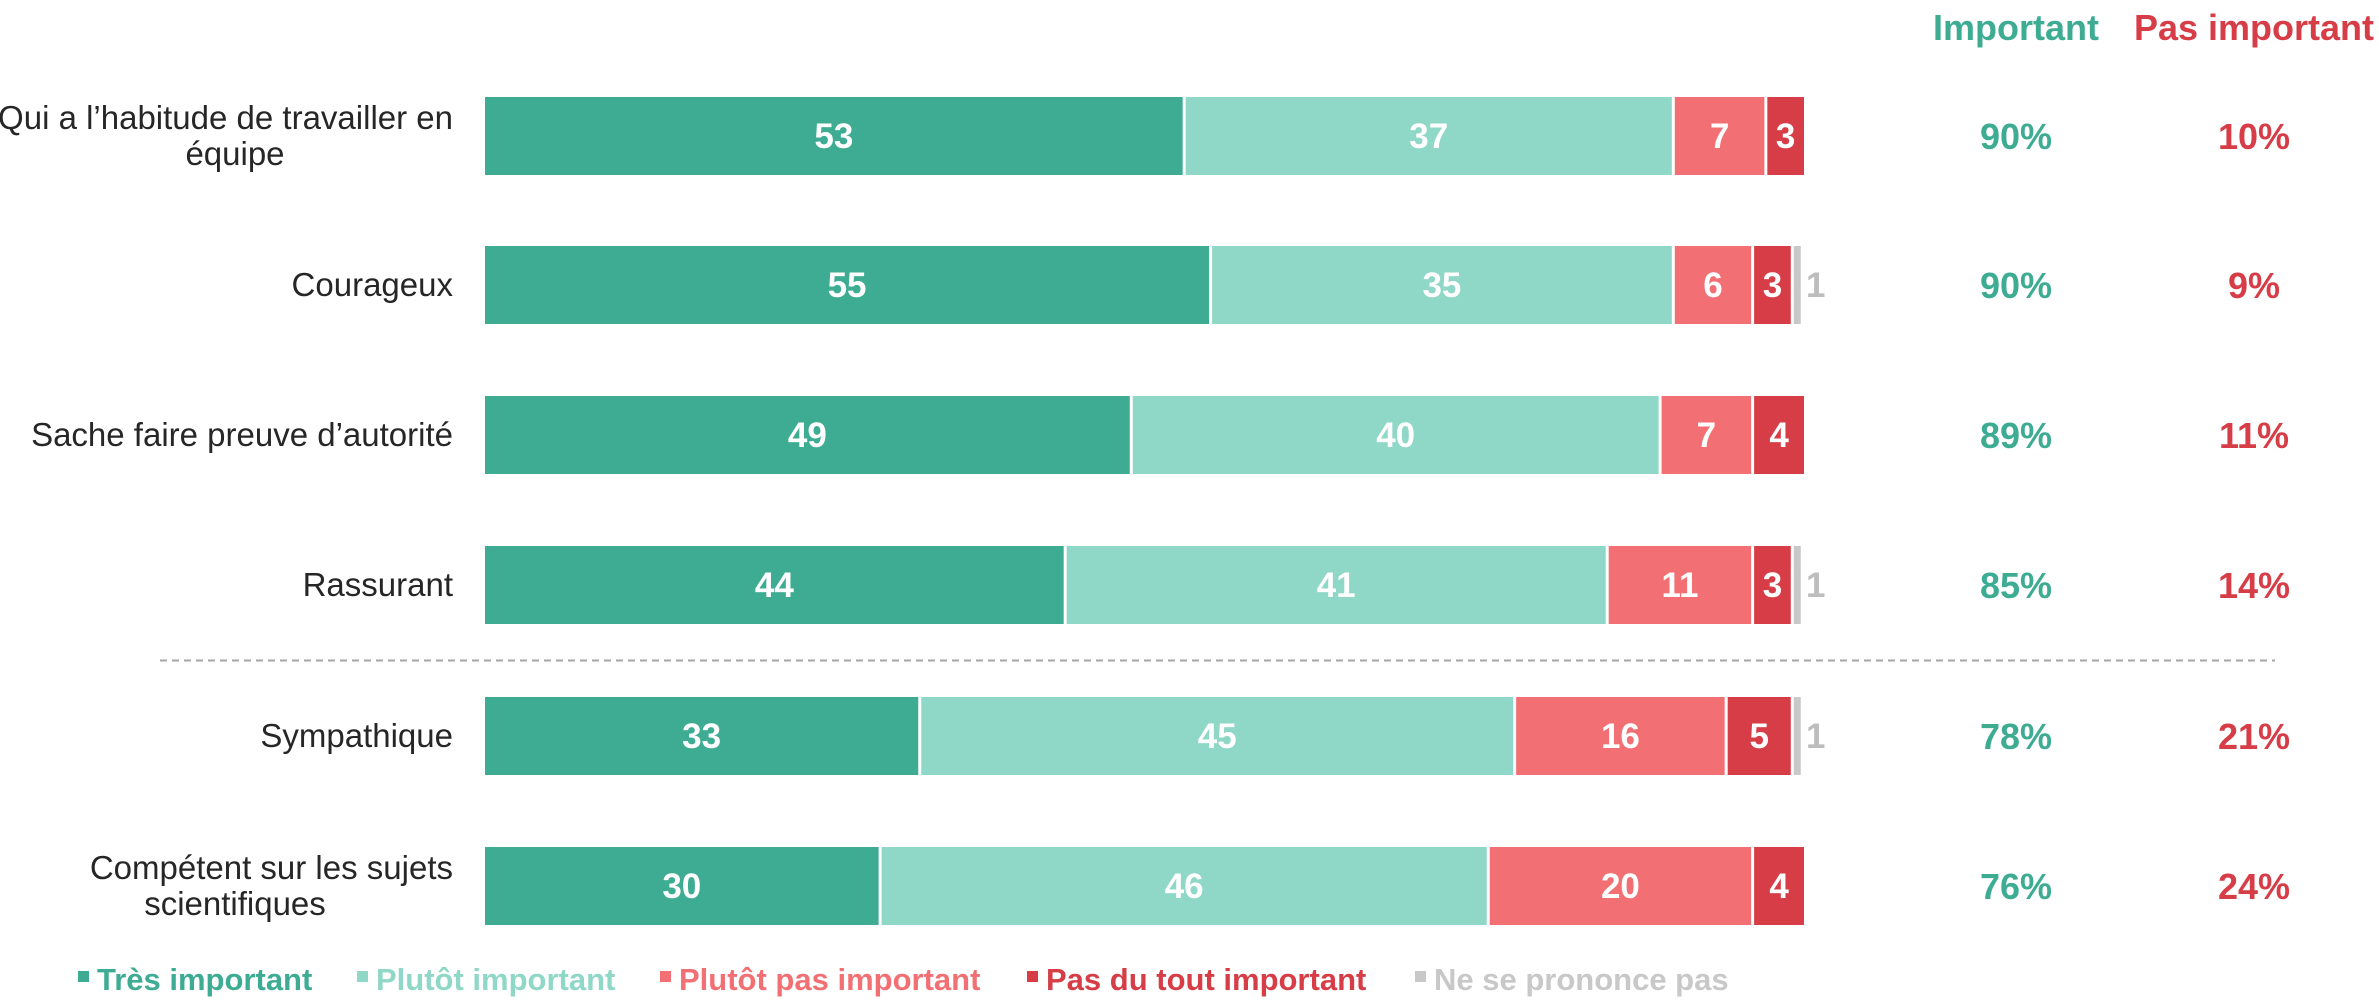 This screenshot has height=1006, width=2379. I want to click on category-label: Qui a l’habitude de travailler en, so click(226, 117).